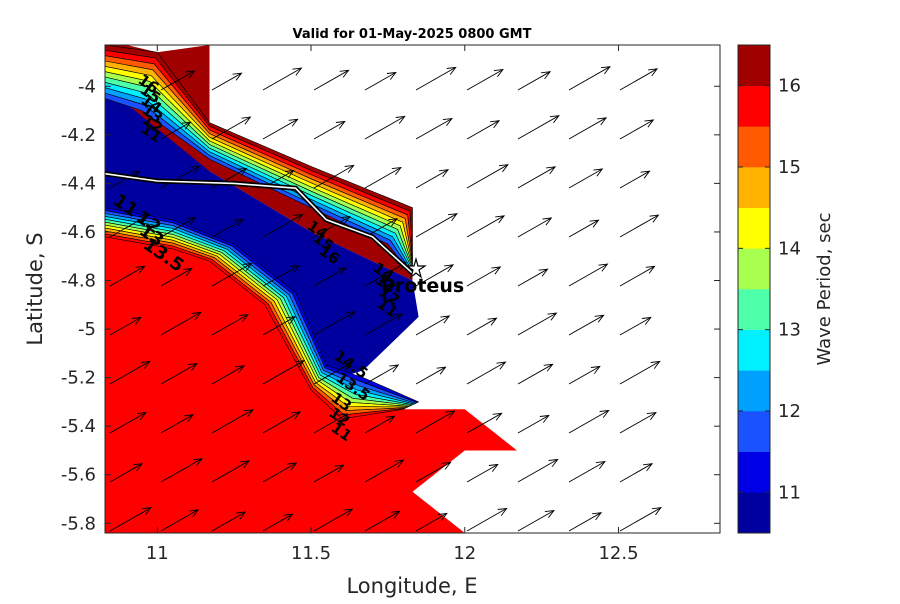  Describe the element at coordinates (464, 553) in the screenshot. I see `x-tick-label: 12` at that location.